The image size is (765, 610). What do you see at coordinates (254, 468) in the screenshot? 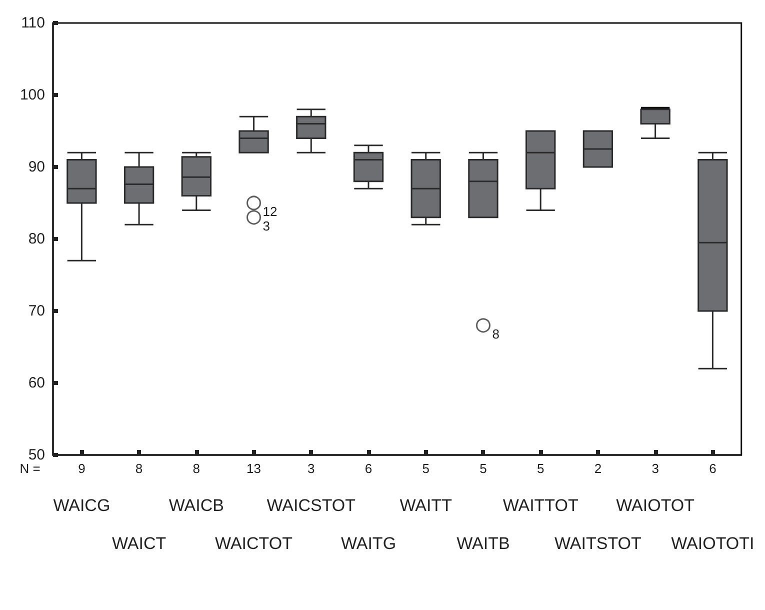
I see `text: 13` at bounding box center [254, 468].